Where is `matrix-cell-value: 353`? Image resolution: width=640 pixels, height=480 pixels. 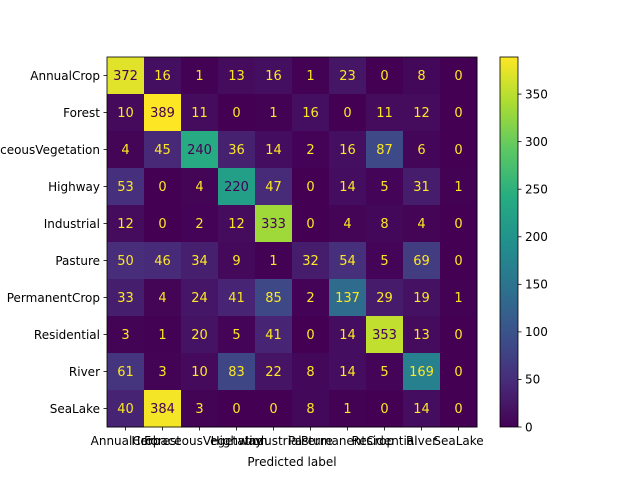
matrix-cell-value: 353 is located at coordinates (384, 335).